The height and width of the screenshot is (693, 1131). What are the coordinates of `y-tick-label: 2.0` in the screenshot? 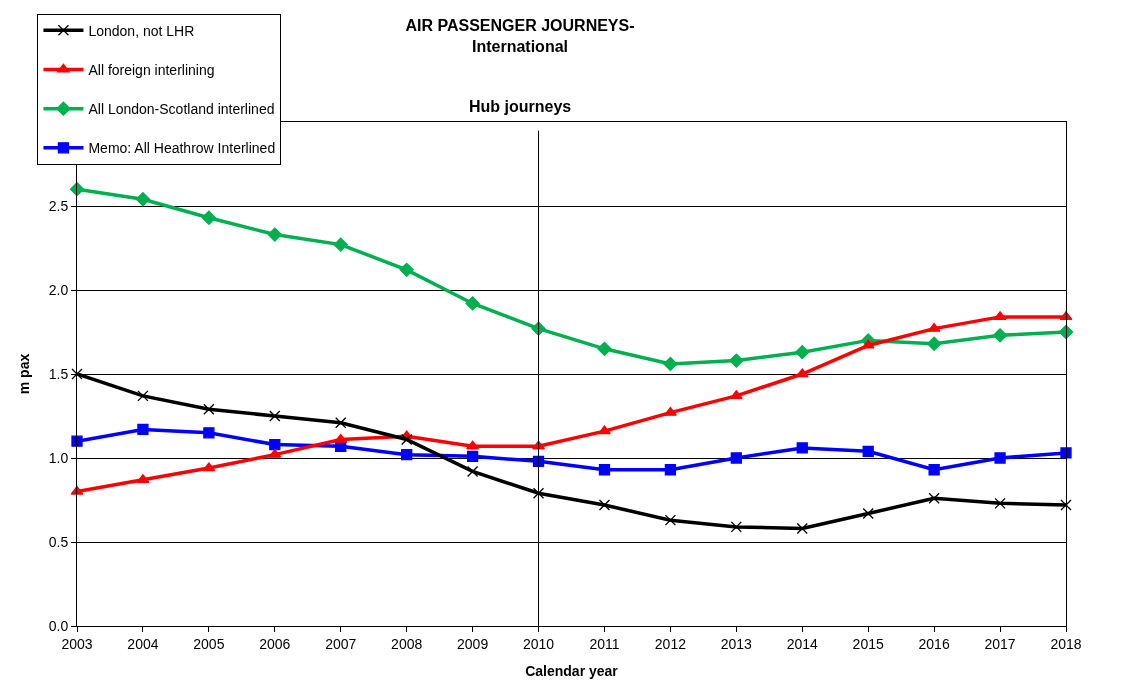 It's located at (58, 289).